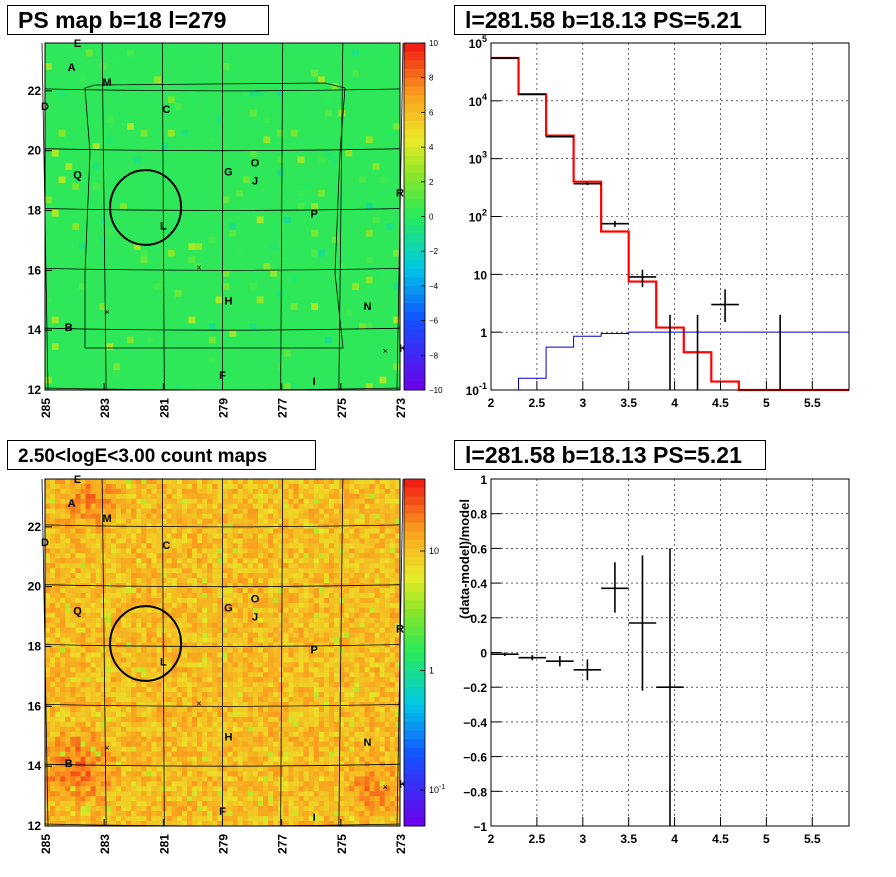 This screenshot has width=896, height=877. I want to click on colorbar-segment, so click(414, 229).